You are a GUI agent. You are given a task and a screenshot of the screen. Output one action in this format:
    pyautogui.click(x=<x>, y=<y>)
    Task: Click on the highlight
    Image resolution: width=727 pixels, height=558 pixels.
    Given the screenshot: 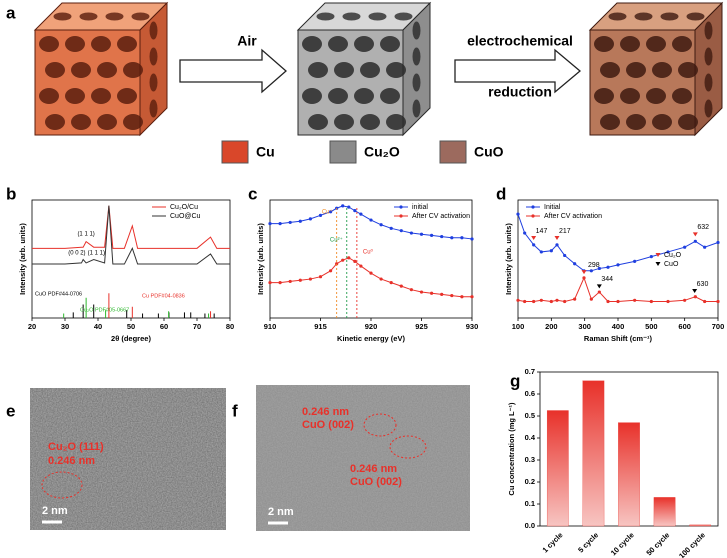 What is the action you would take?
    pyautogui.click(x=380, y=425)
    